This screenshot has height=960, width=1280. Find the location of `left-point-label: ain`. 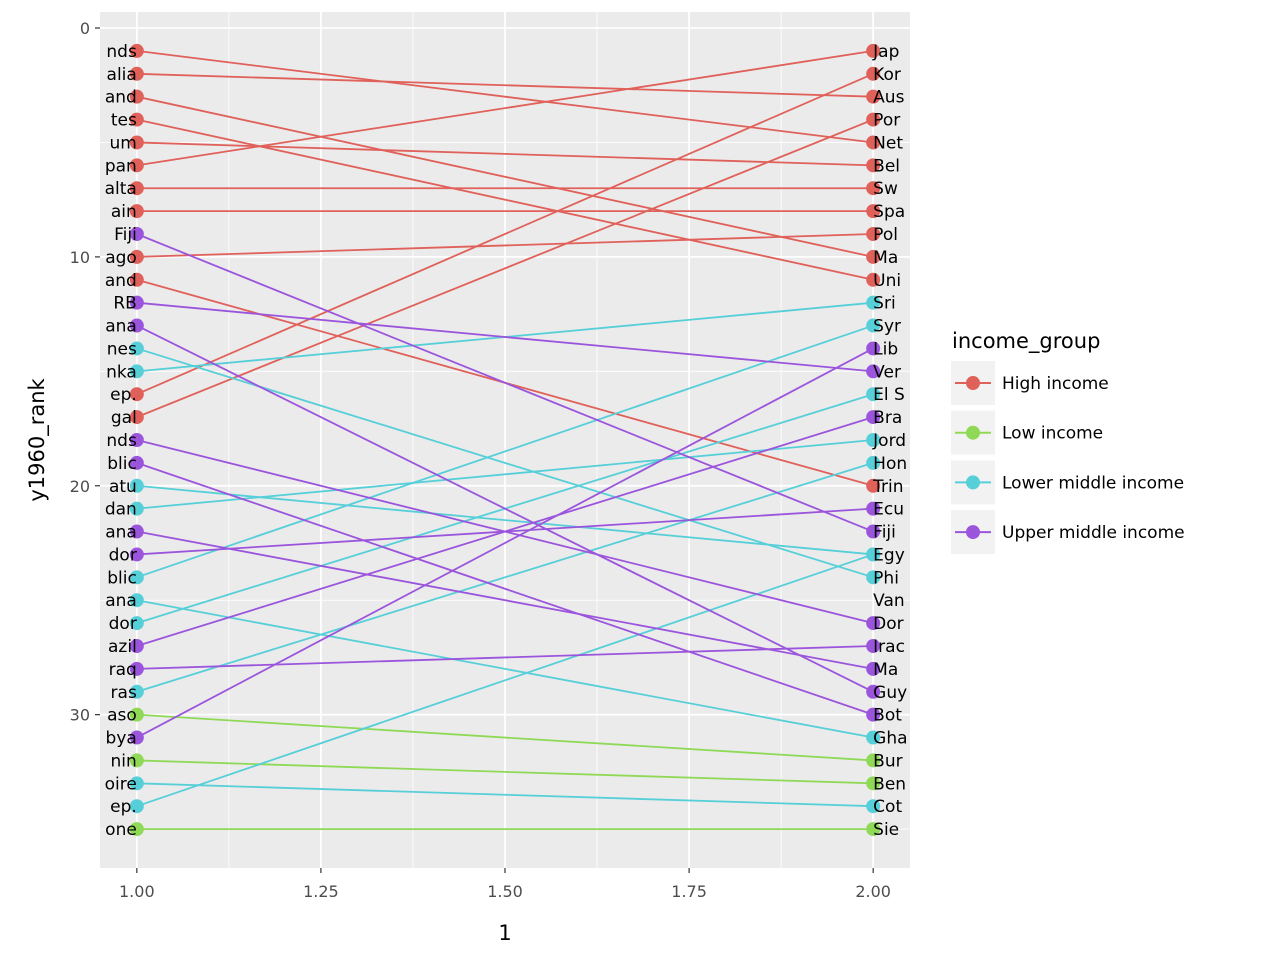

left-point-label: ain is located at coordinates (124, 212).